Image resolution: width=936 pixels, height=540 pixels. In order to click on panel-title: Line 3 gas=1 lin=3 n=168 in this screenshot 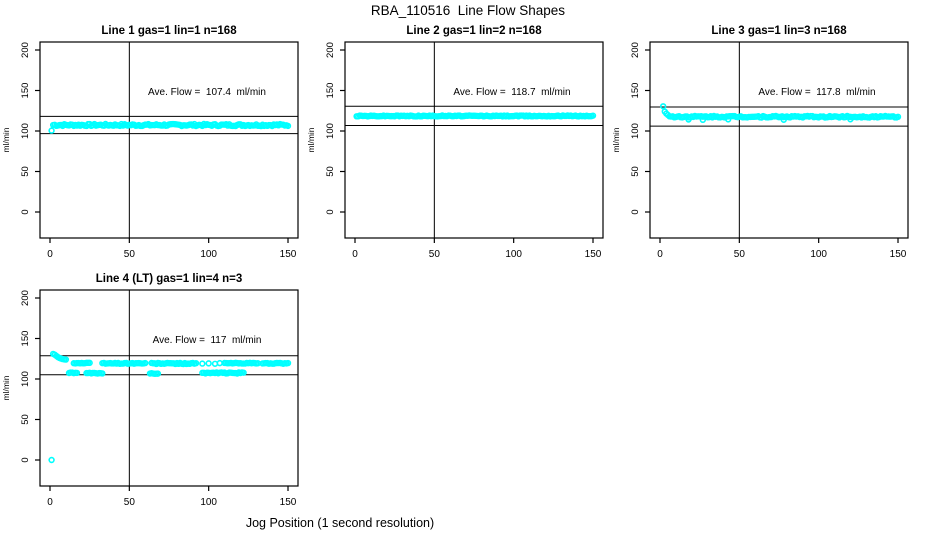, I will do `click(779, 31)`.